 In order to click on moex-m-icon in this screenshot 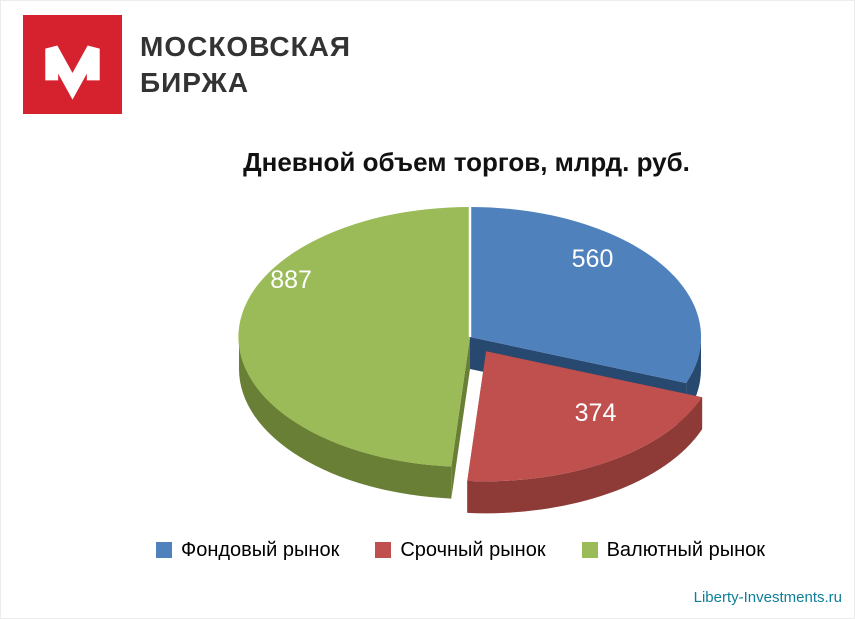, I will do `click(72, 72)`.